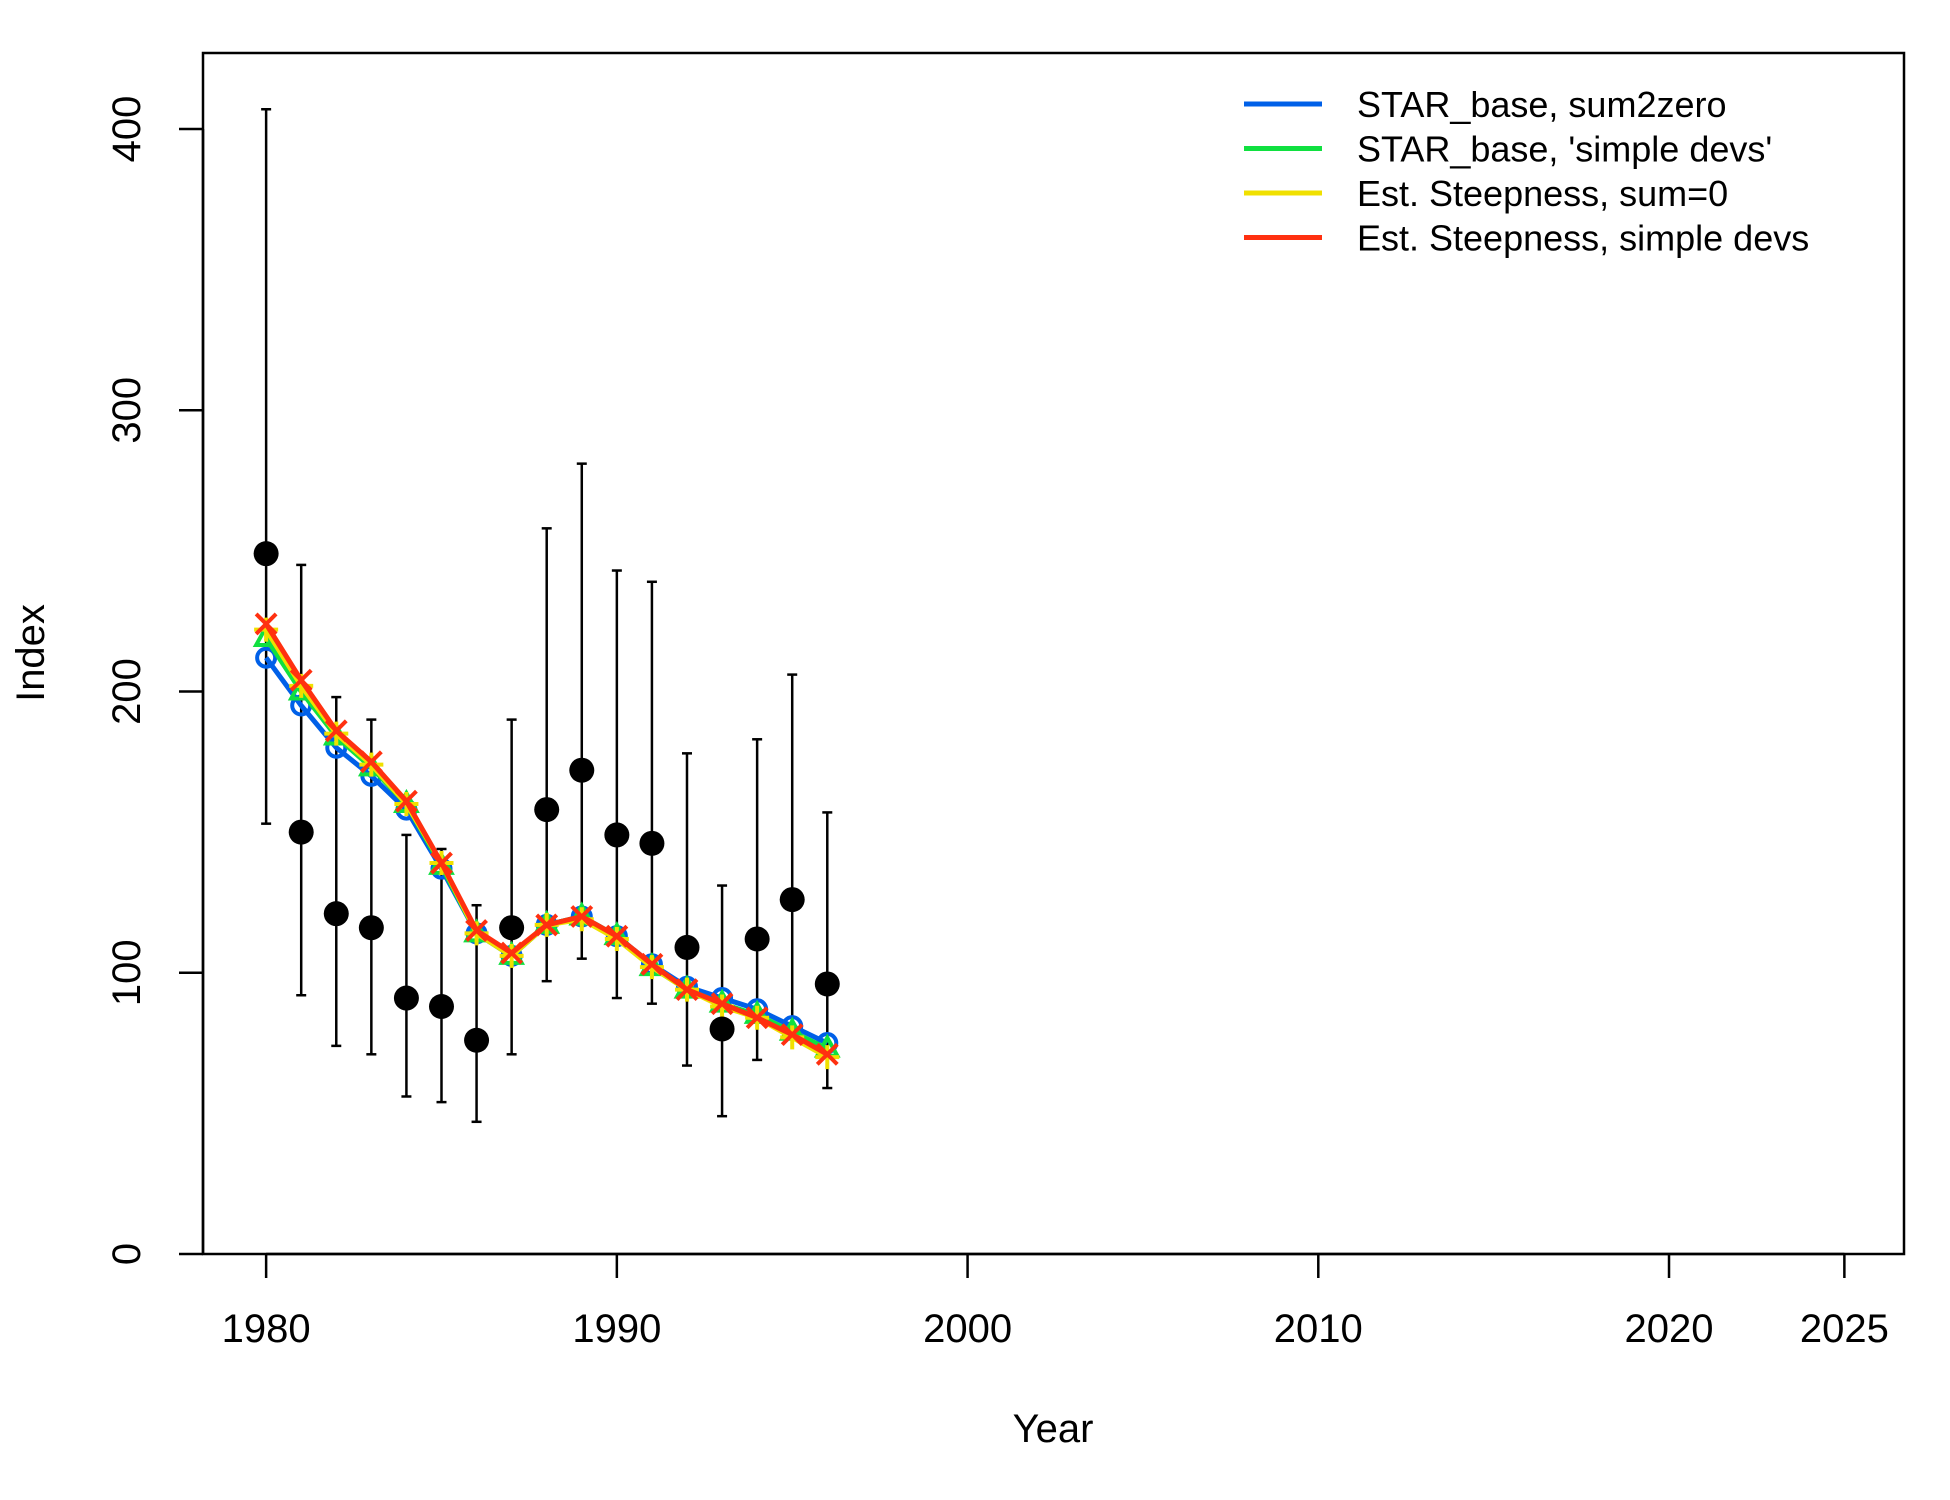 The height and width of the screenshot is (1500, 1950). Describe the element at coordinates (127, 1254) in the screenshot. I see `y-tick-label: 0` at that location.